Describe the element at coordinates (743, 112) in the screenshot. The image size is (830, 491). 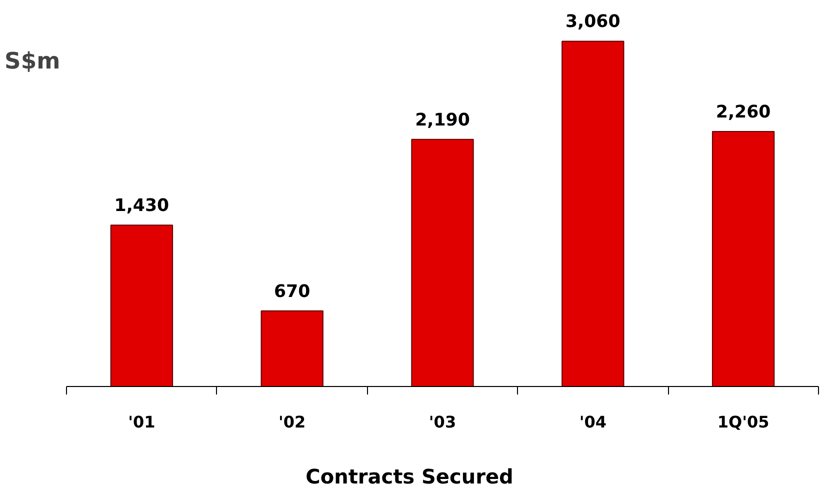
I see `data-label: 2,260` at that location.